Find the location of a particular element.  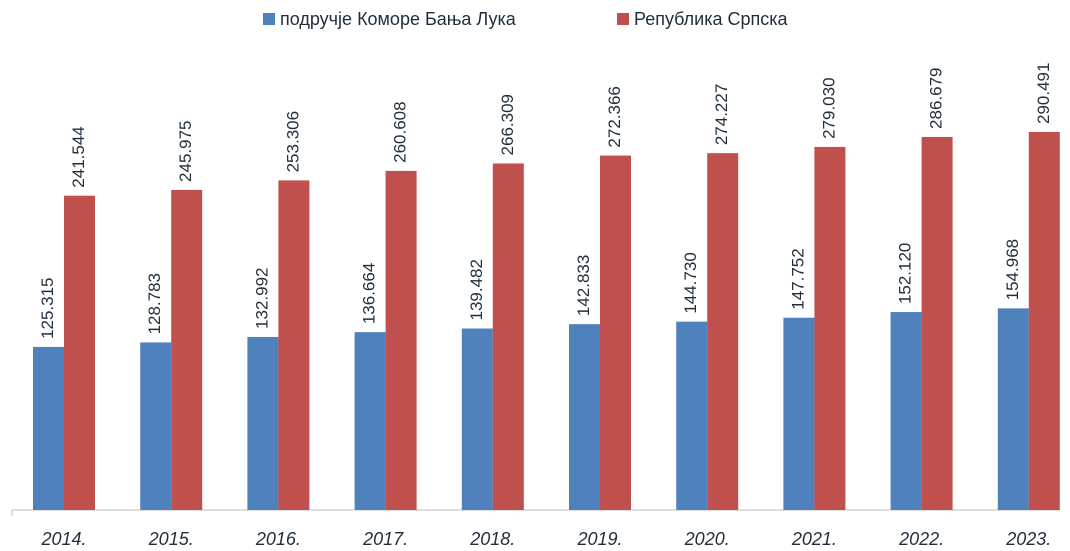

x-tick-label: 2015. is located at coordinates (171, 539).